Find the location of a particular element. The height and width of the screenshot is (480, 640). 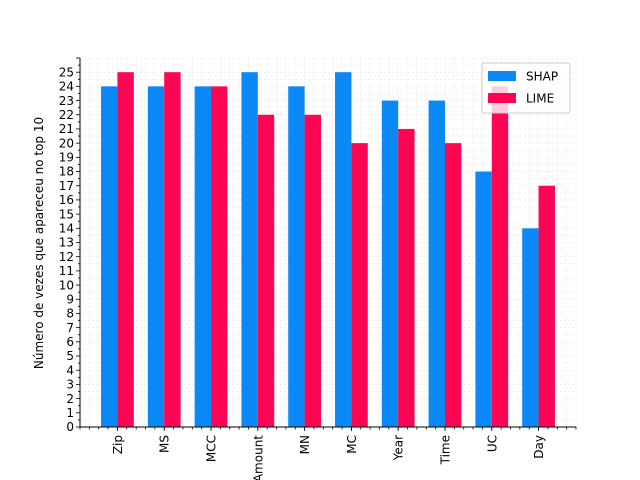

legend-label-lime: LIME is located at coordinates (540, 99).